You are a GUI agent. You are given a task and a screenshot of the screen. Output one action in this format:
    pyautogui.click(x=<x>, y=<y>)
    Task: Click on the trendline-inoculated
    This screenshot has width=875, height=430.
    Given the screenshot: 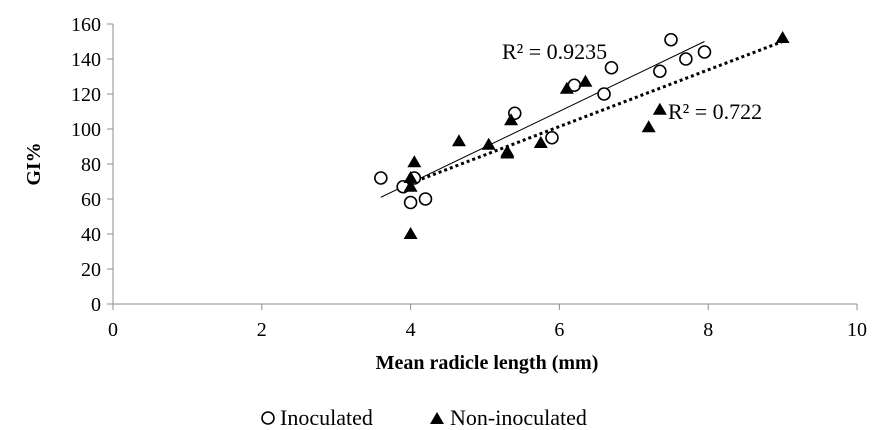 What is the action you would take?
    pyautogui.click(x=542, y=119)
    